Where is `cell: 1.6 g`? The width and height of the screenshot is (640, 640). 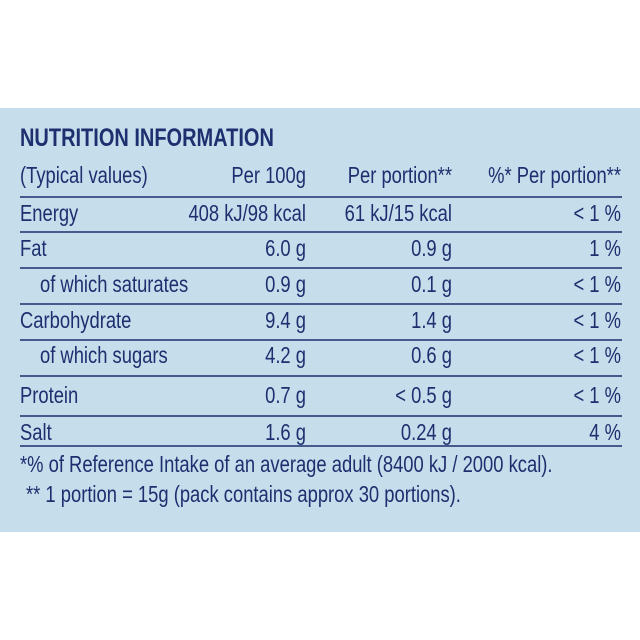
cell: 1.6 g is located at coordinates (285, 432).